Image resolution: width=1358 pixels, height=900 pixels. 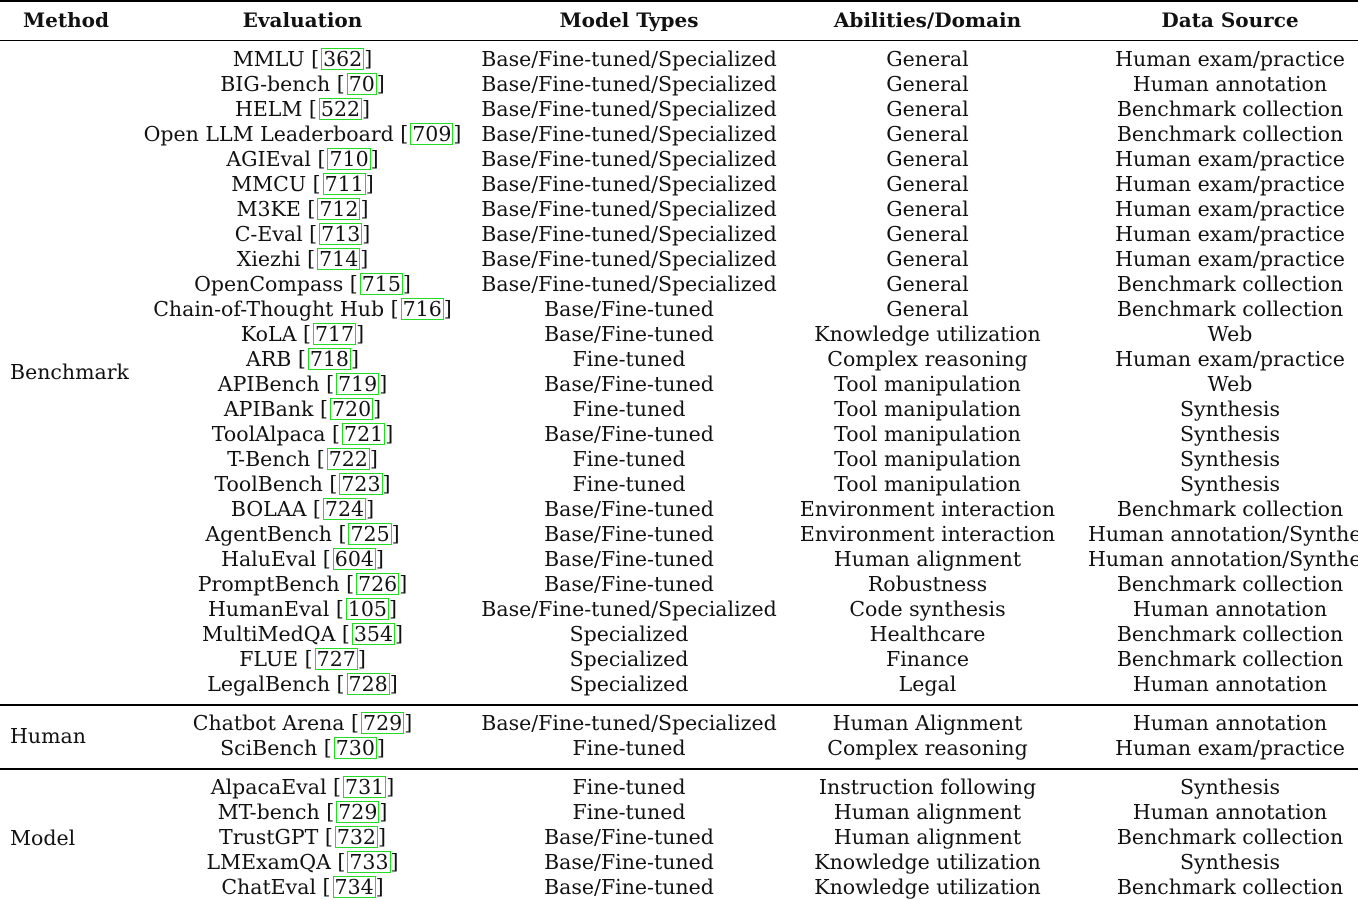 I want to click on evaluation-cell: LMExamQA [733], so click(x=302, y=862).